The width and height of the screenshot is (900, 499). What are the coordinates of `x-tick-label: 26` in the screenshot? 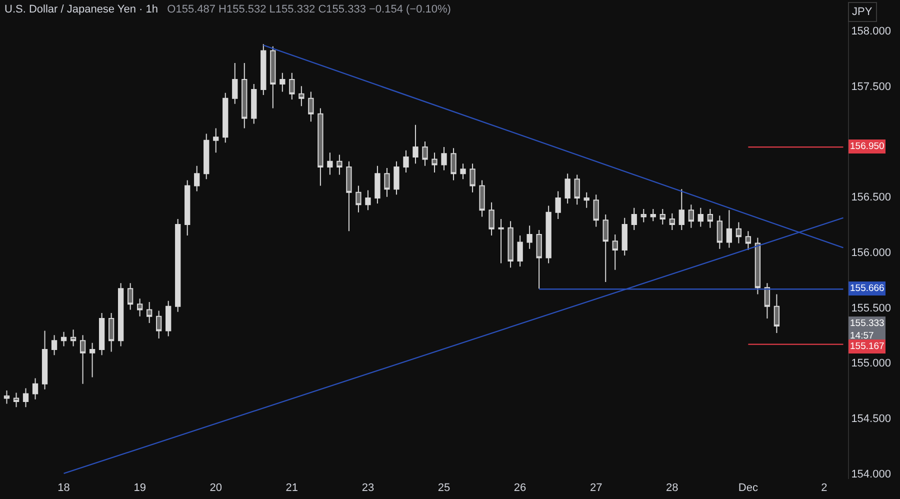 It's located at (520, 488).